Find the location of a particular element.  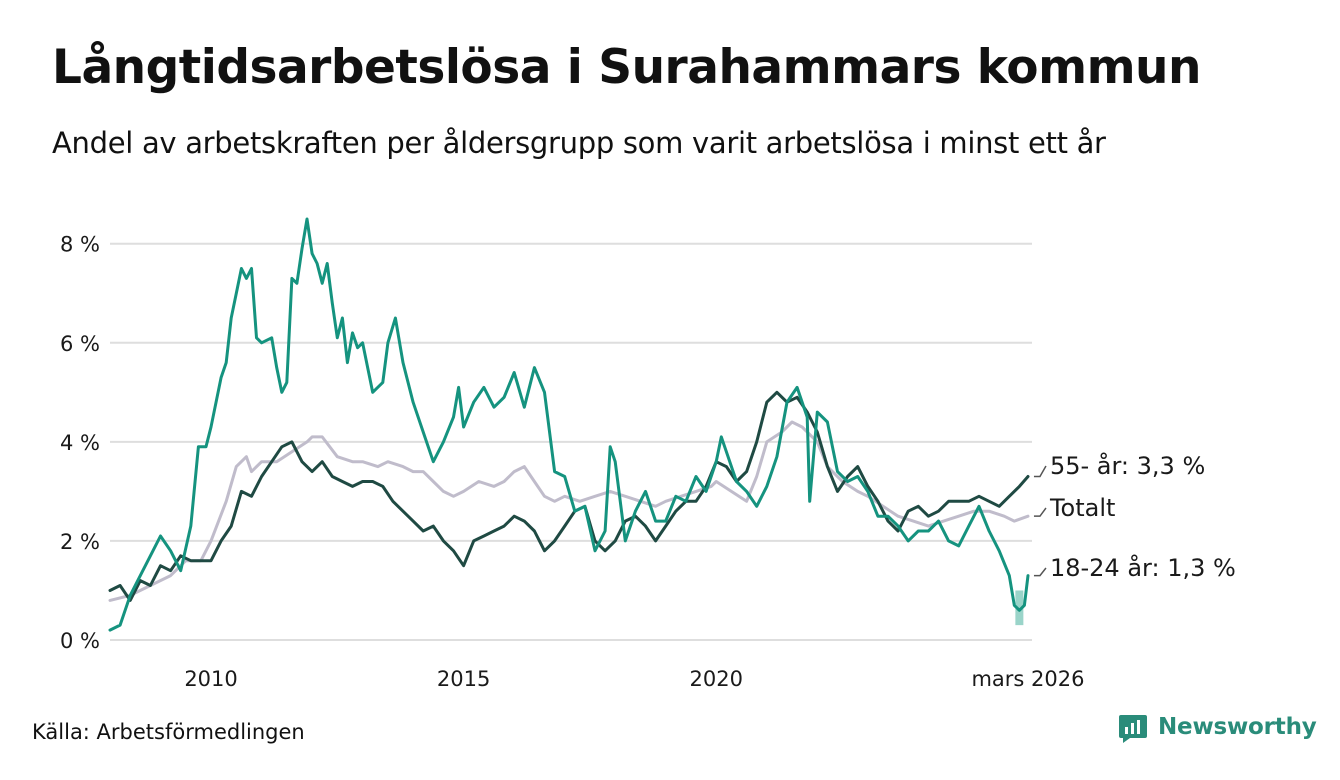

y-tick-label: 2 % is located at coordinates (80, 542).